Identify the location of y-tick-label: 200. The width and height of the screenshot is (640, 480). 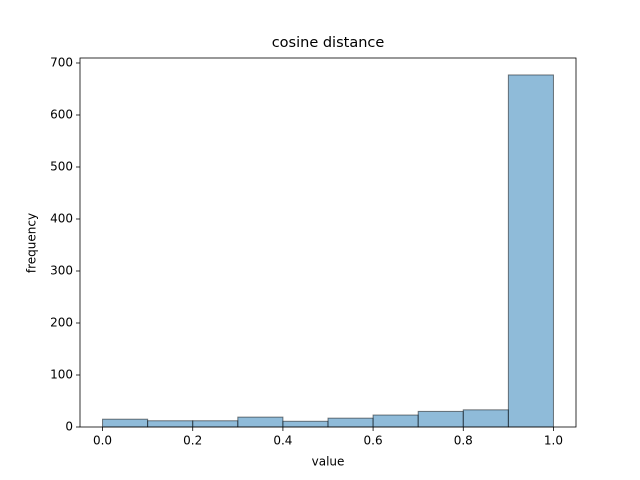
(61, 322).